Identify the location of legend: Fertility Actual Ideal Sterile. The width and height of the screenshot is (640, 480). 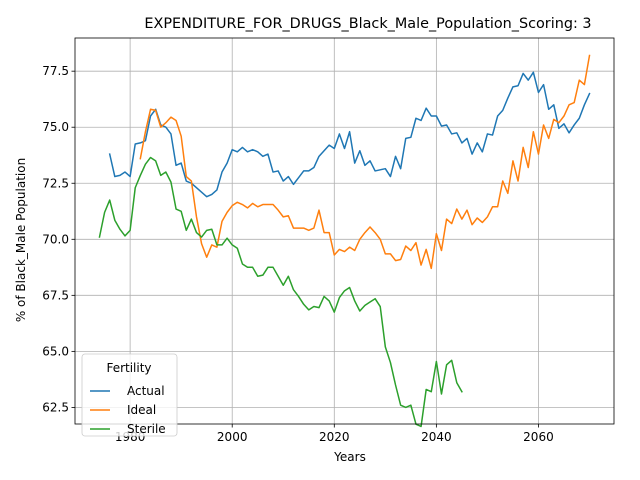
(129, 395).